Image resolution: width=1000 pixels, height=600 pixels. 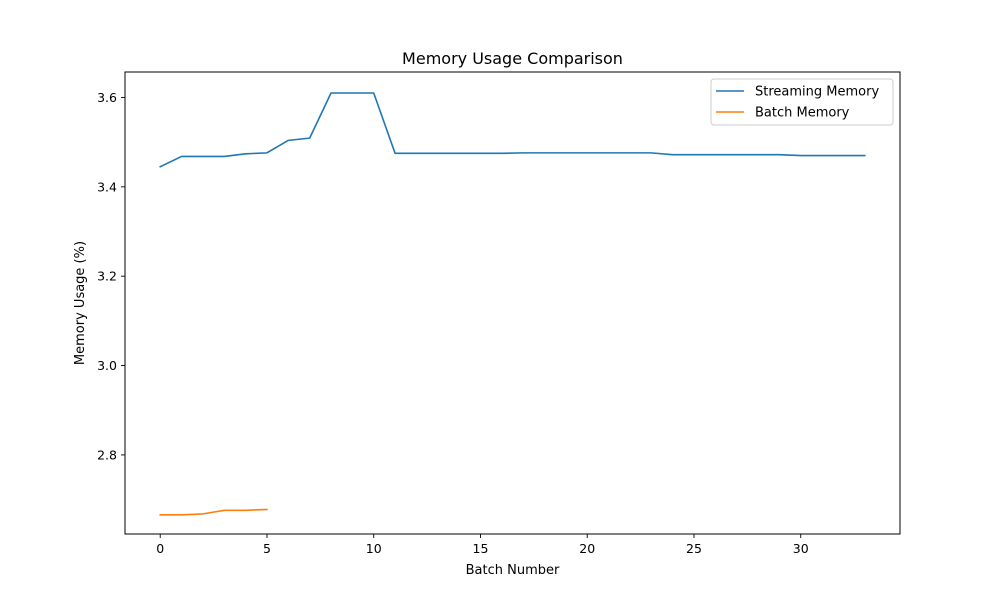 I want to click on x-tick-label: 5, so click(x=267, y=548).